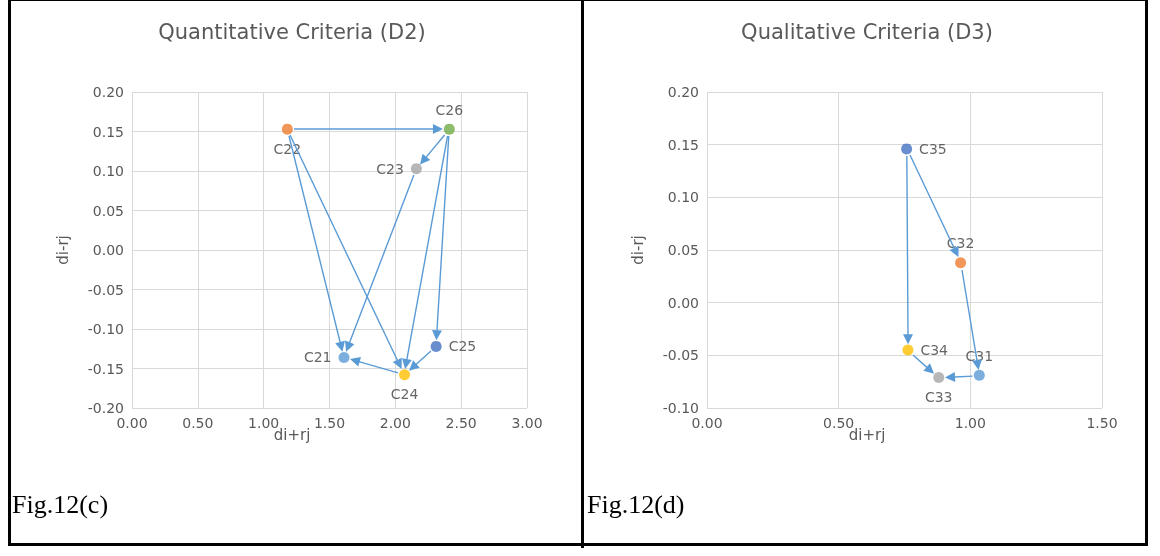 The height and width of the screenshot is (556, 1160). Describe the element at coordinates (970, 423) in the screenshot. I see `x-tick-label: 1.00` at that location.